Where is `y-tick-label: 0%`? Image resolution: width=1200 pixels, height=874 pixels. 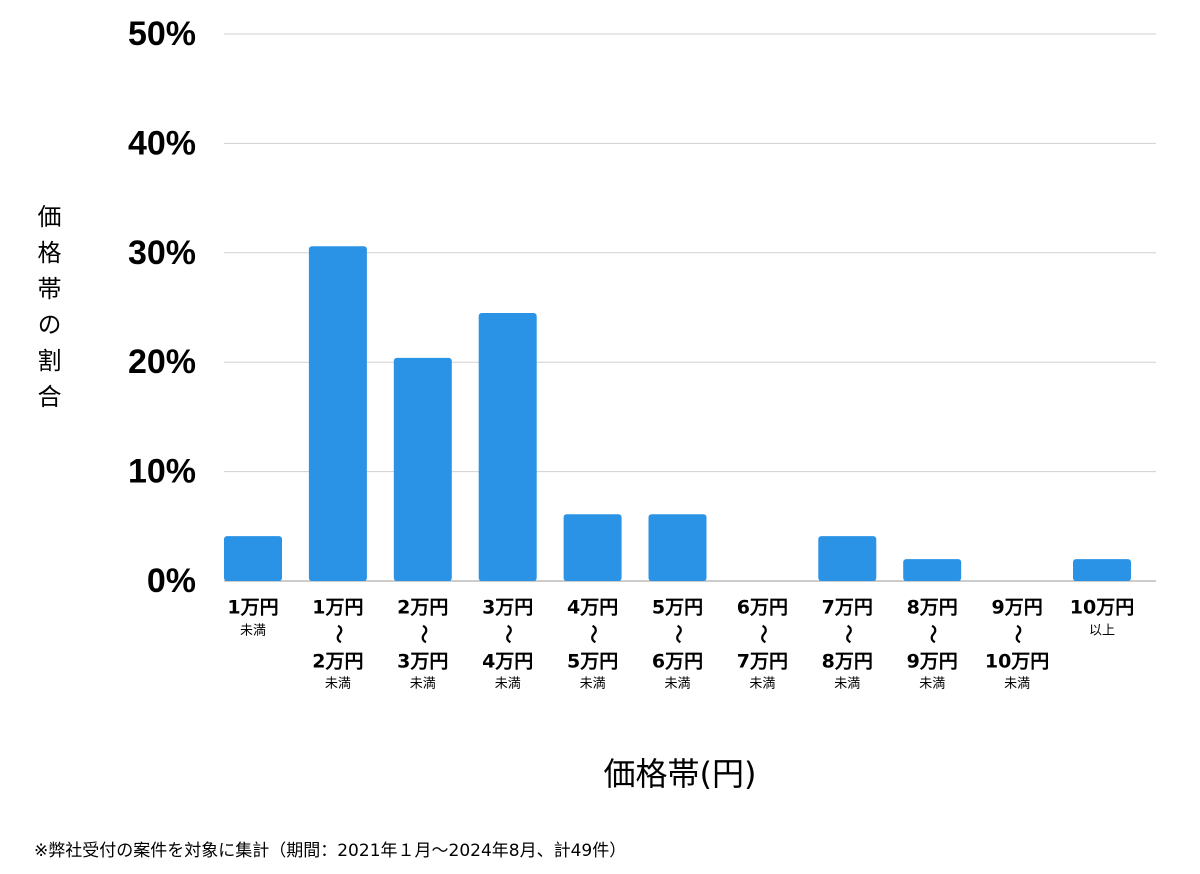
y-tick-label: 0% is located at coordinates (171, 581).